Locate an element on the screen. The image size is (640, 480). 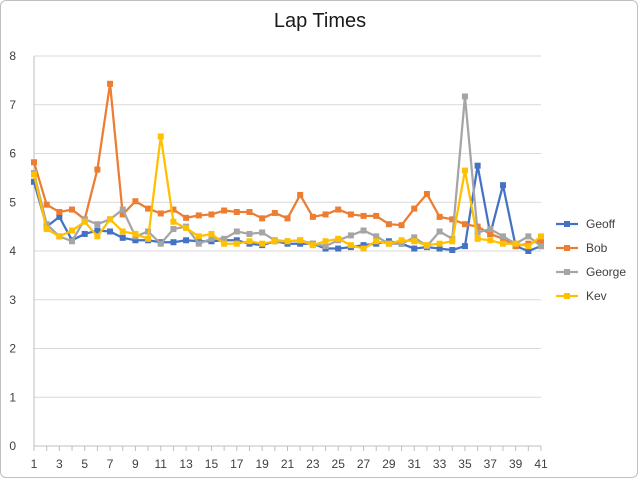
chart-title: Lap Times is located at coordinates (320, 21).